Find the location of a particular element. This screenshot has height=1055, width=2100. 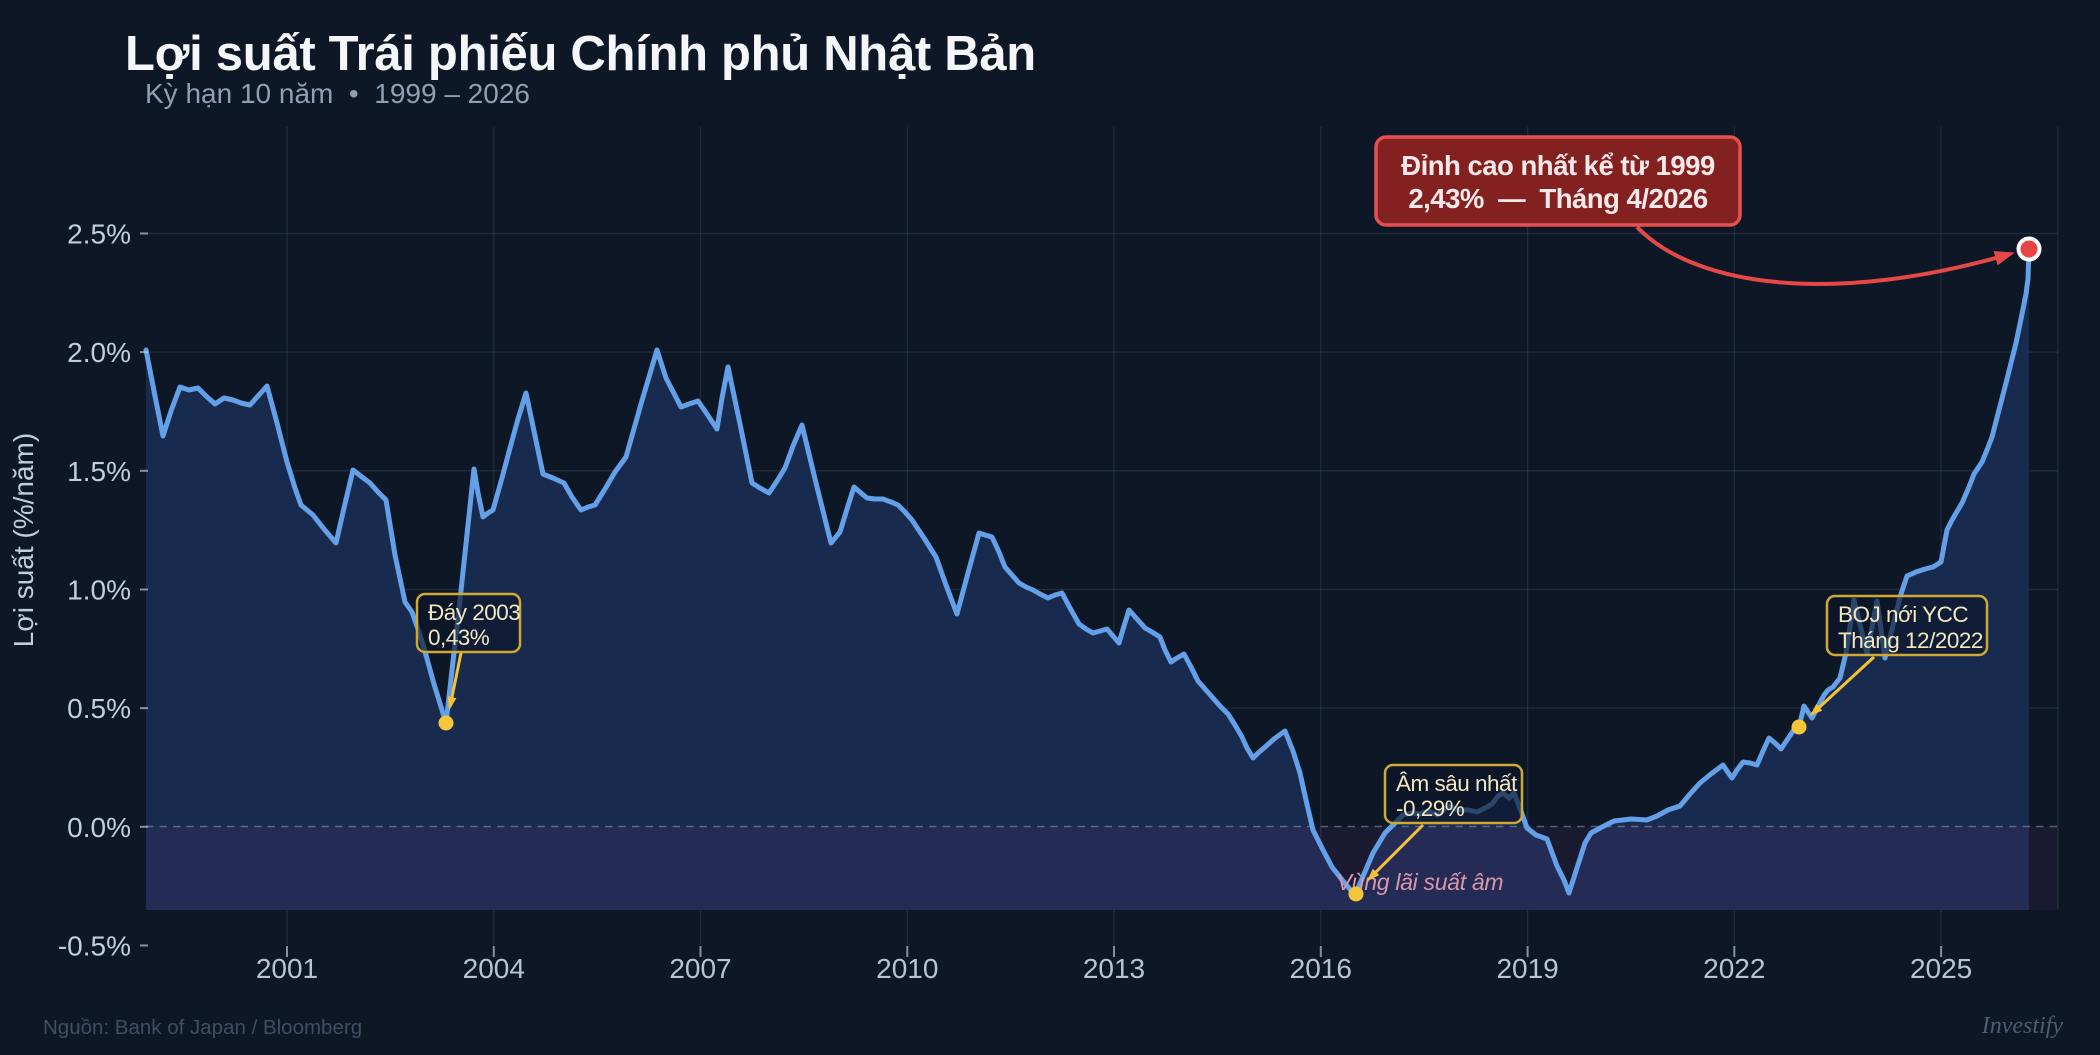

svg-text: -0,29% is located at coordinates (1430, 808).